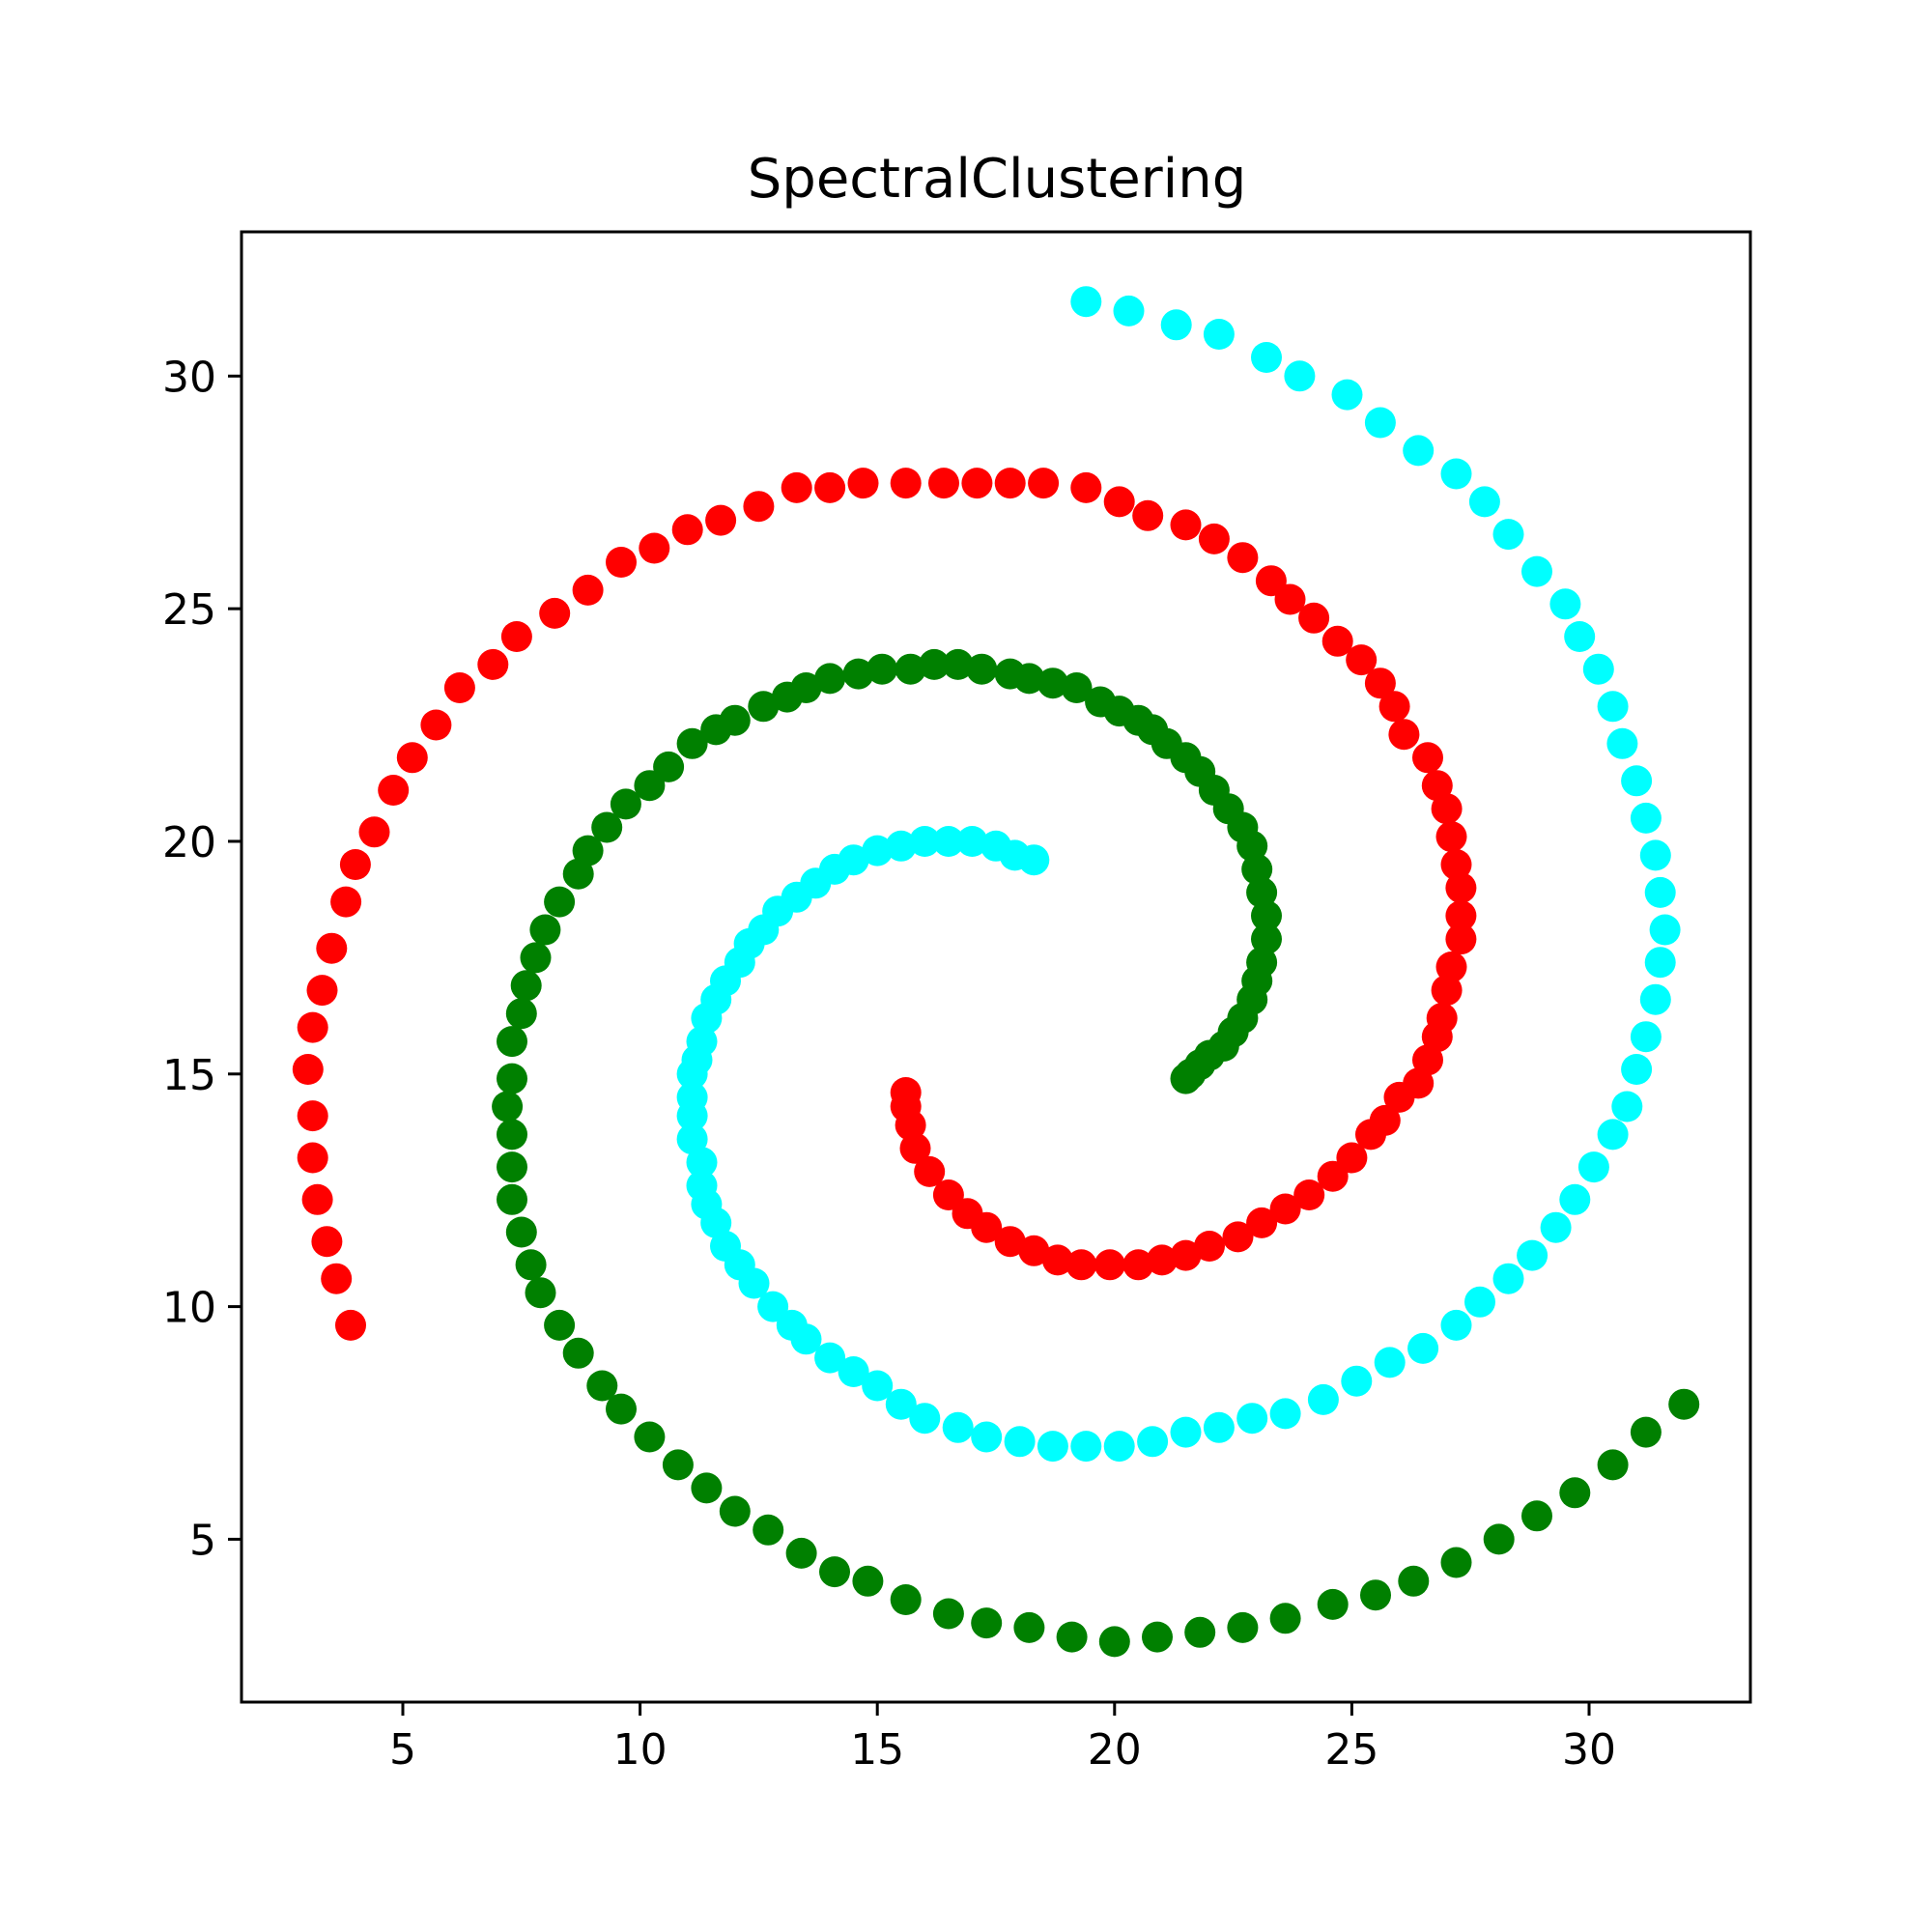  Describe the element at coordinates (1351, 1750) in the screenshot. I see `x-tick-label: 25` at that location.